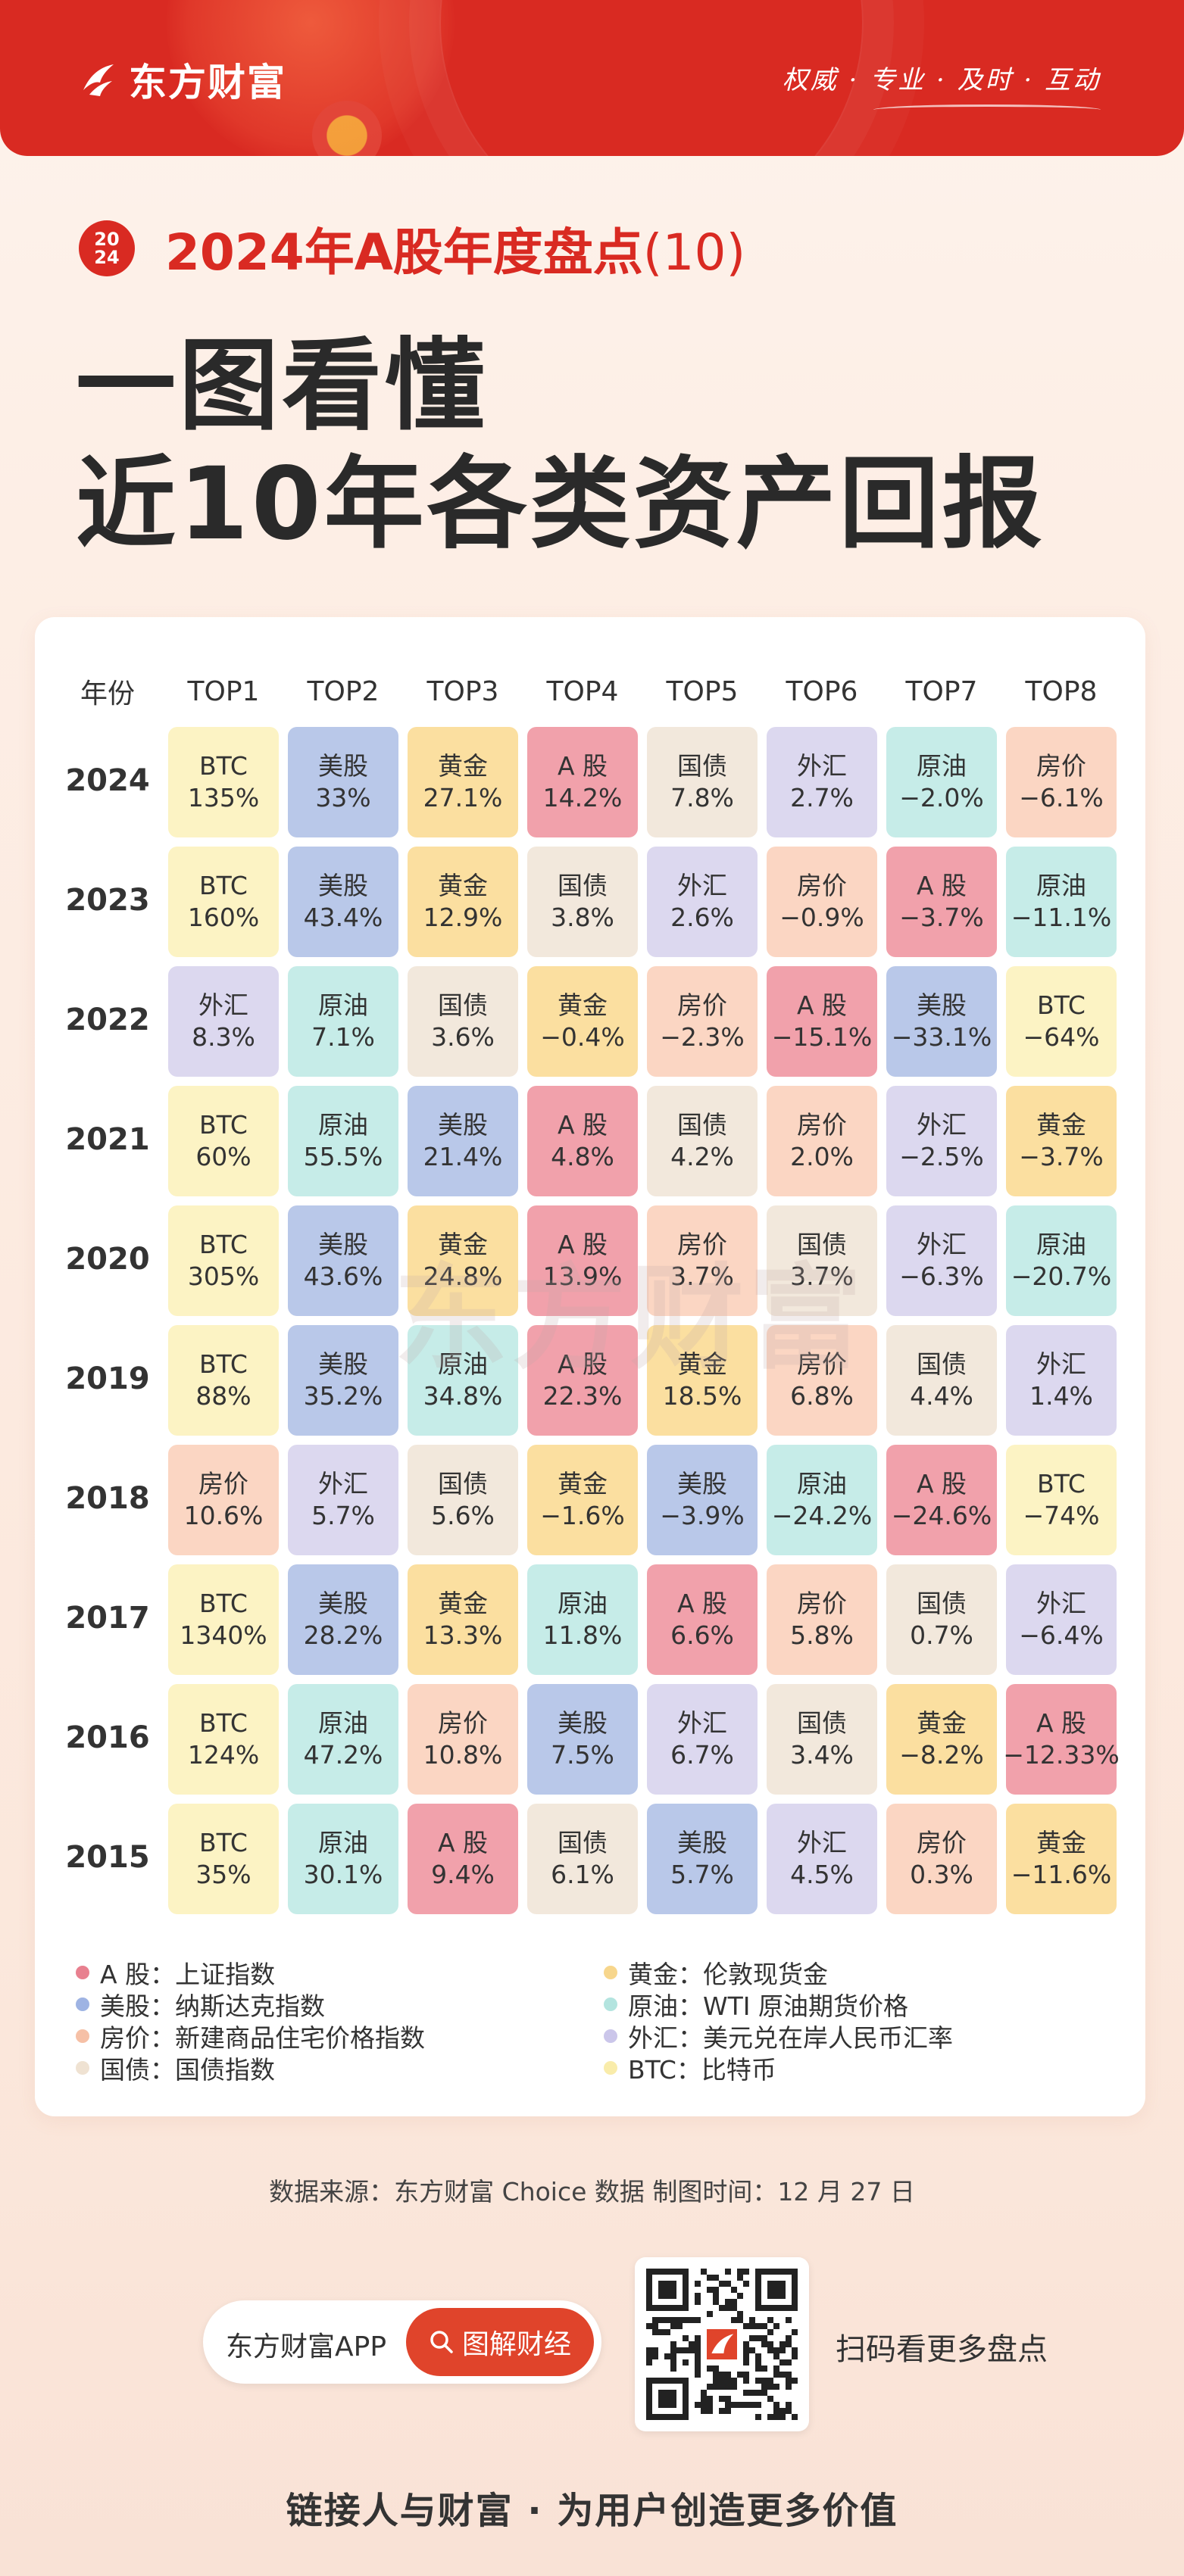 Image resolution: width=1184 pixels, height=2576 pixels. What do you see at coordinates (208, 82) in the screenshot?
I see `brand-name: 东方财富` at bounding box center [208, 82].